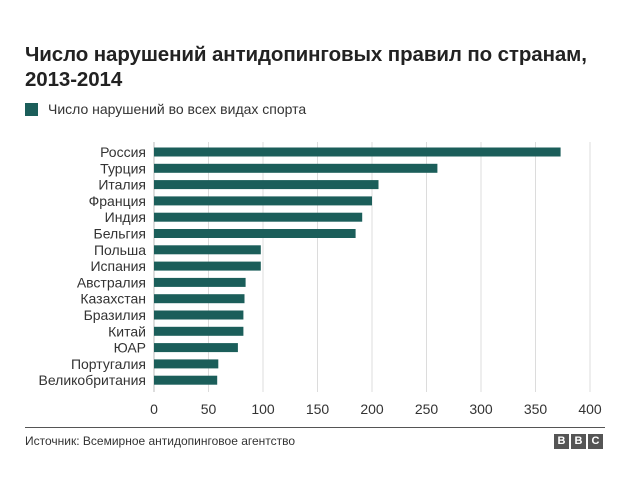  What do you see at coordinates (120, 234) in the screenshot?
I see `category-label: Бельгия` at bounding box center [120, 234].